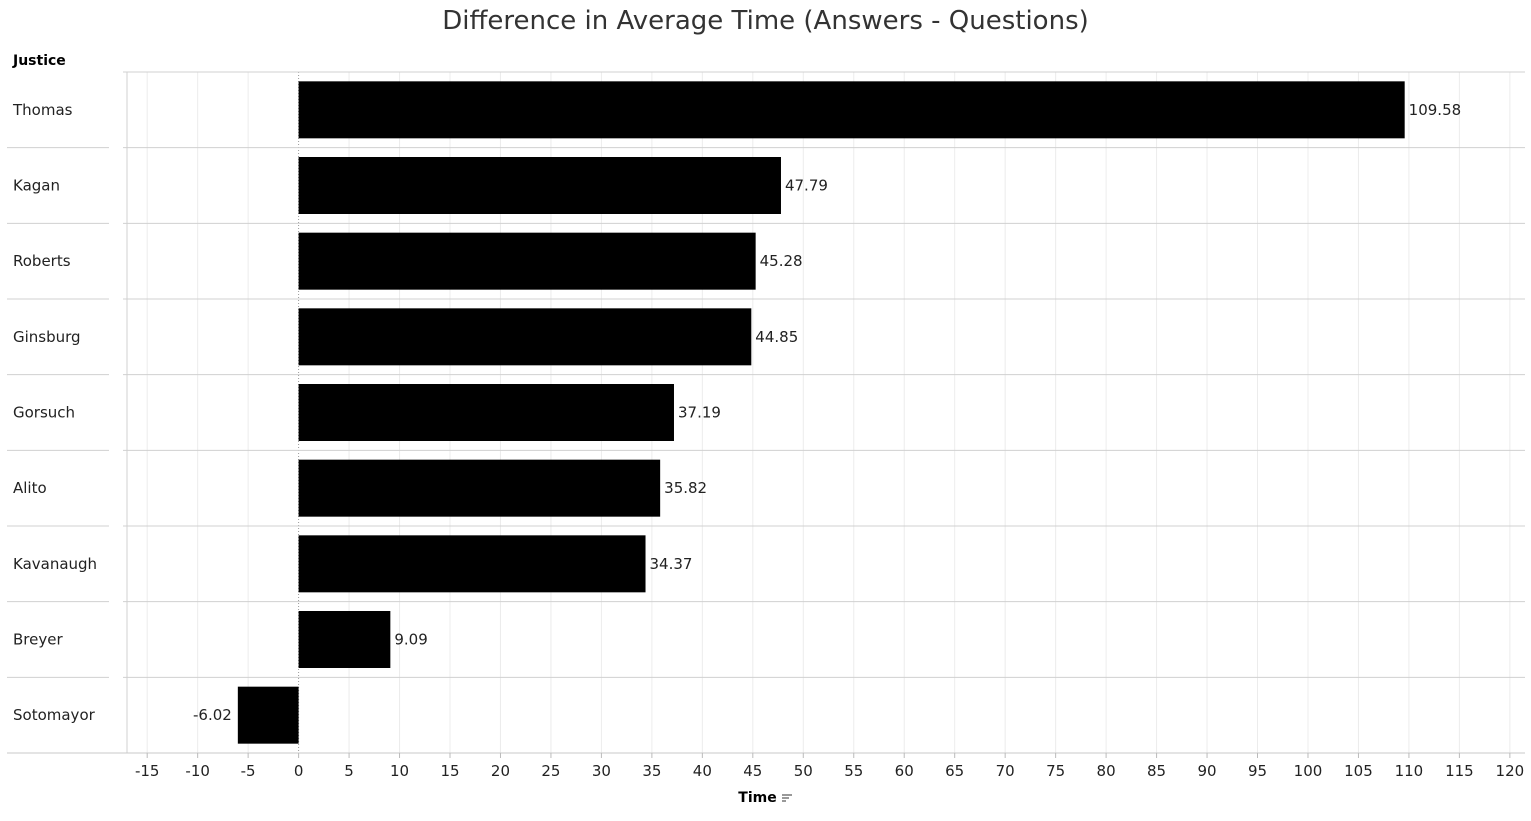 Image resolution: width=1531 pixels, height=821 pixels. Describe the element at coordinates (954, 771) in the screenshot. I see `x-tick-label: 65` at that location.